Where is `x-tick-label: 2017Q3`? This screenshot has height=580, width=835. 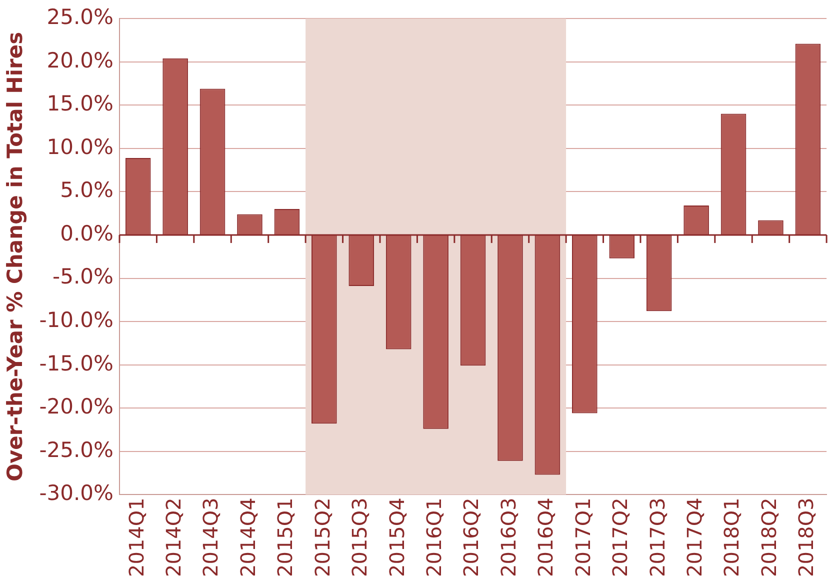
x-tick-label: 2017Q3 is located at coordinates (657, 538).